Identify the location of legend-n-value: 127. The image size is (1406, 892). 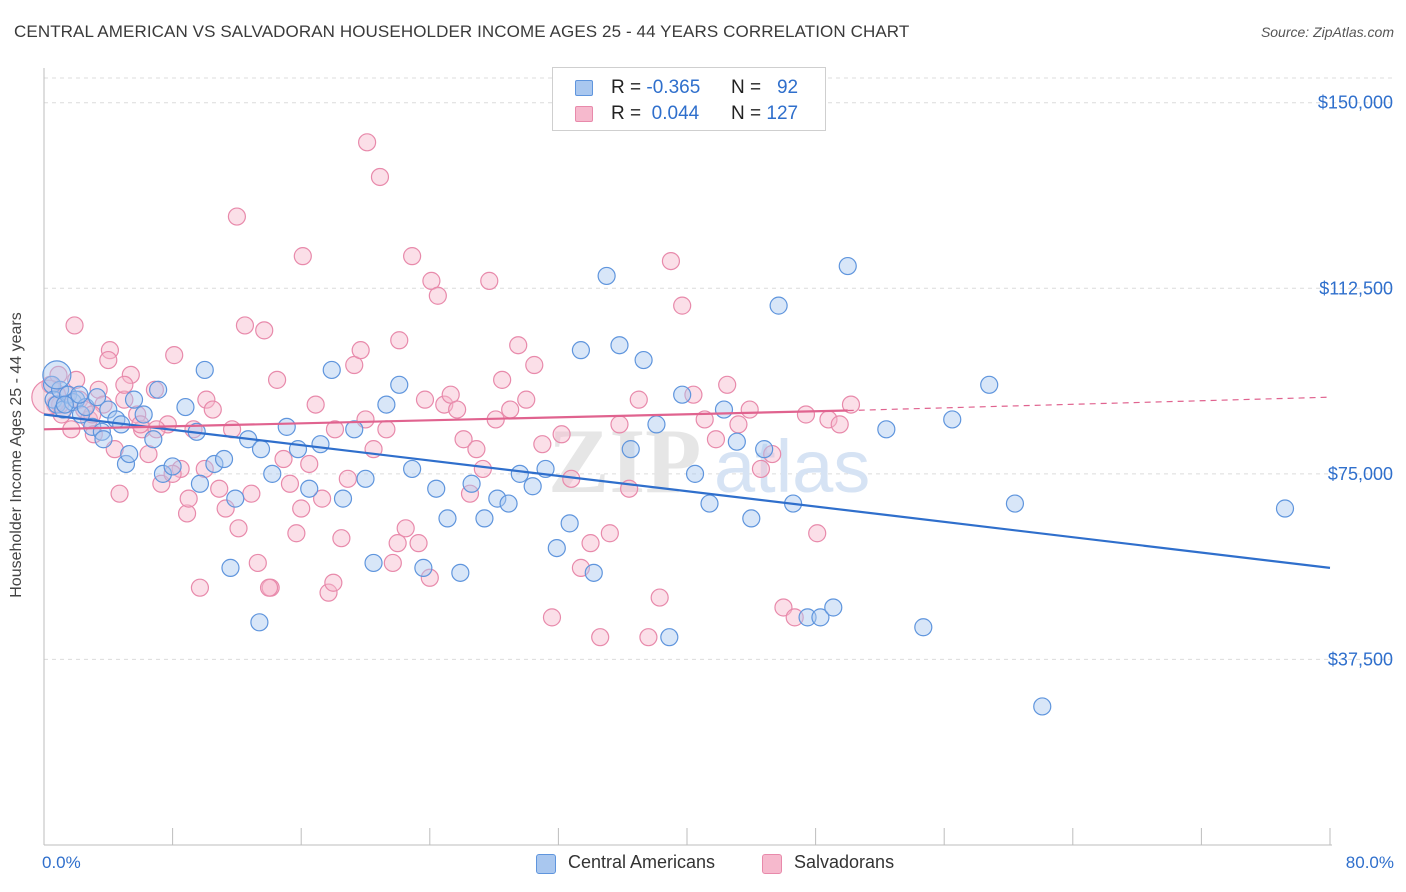
(782, 113).